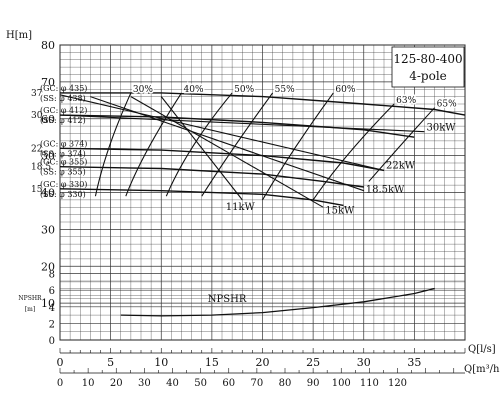 The width and height of the screenshot is (500, 400). Describe the element at coordinates (41, 168) in the screenshot. I see `head-curve-speed: 18.5` at that location.